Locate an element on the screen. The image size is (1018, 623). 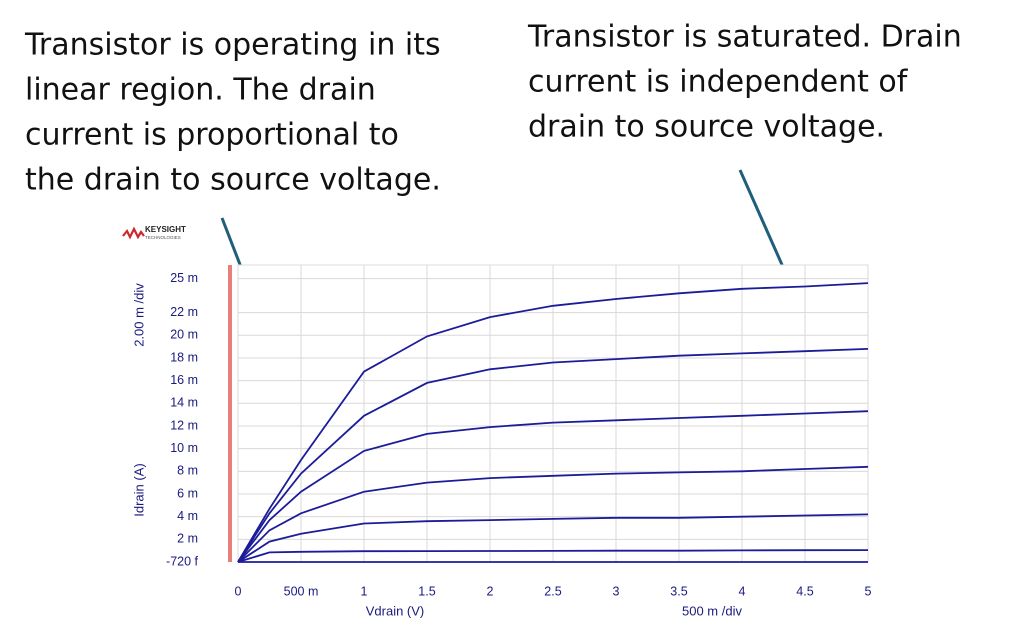
x-tick-label: 1 is located at coordinates (364, 591).